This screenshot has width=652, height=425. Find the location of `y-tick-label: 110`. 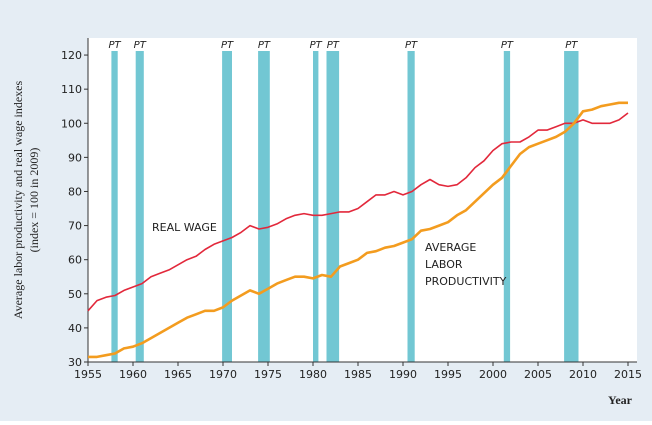

y-tick-label: 110 is located at coordinates (71, 89).